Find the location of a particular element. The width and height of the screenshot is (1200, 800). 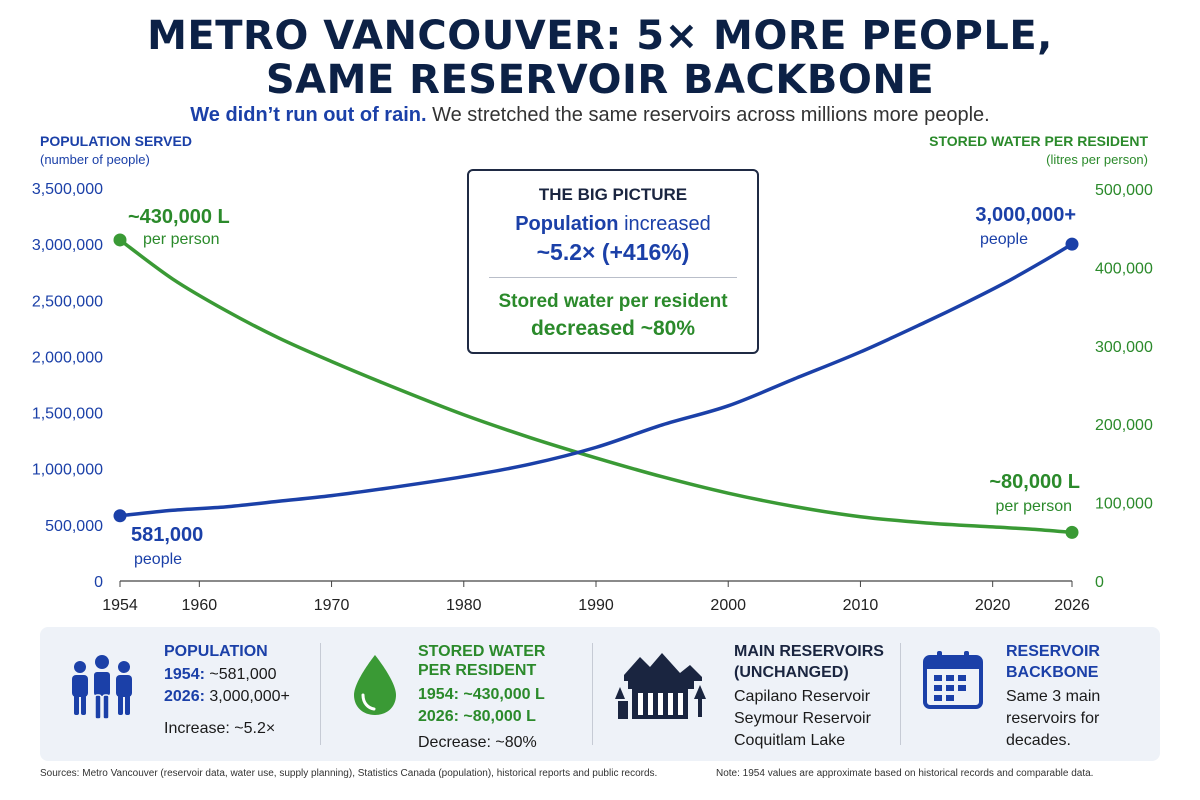

water-start-label: ~430,000 L is located at coordinates (179, 217).